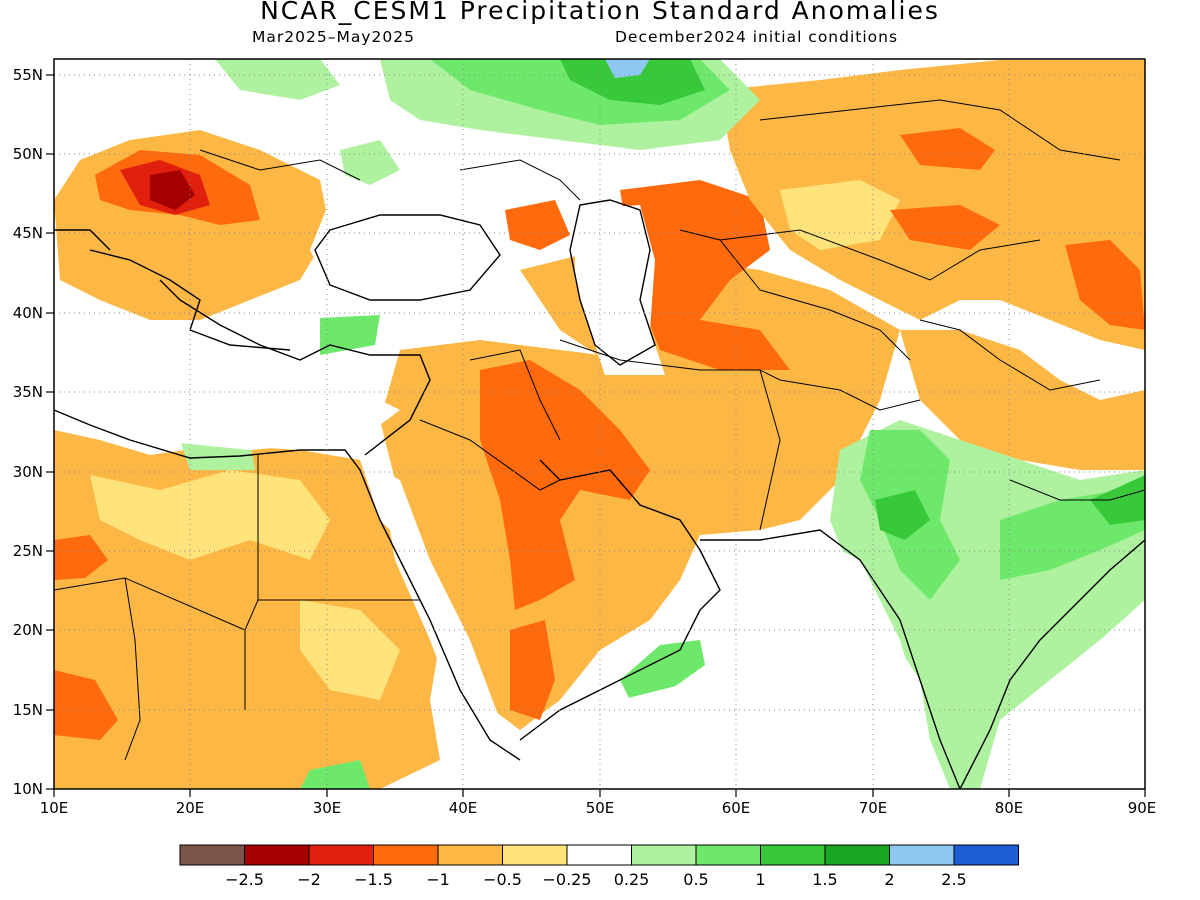  I want to click on lon-label-10e: 10E, so click(54, 808).